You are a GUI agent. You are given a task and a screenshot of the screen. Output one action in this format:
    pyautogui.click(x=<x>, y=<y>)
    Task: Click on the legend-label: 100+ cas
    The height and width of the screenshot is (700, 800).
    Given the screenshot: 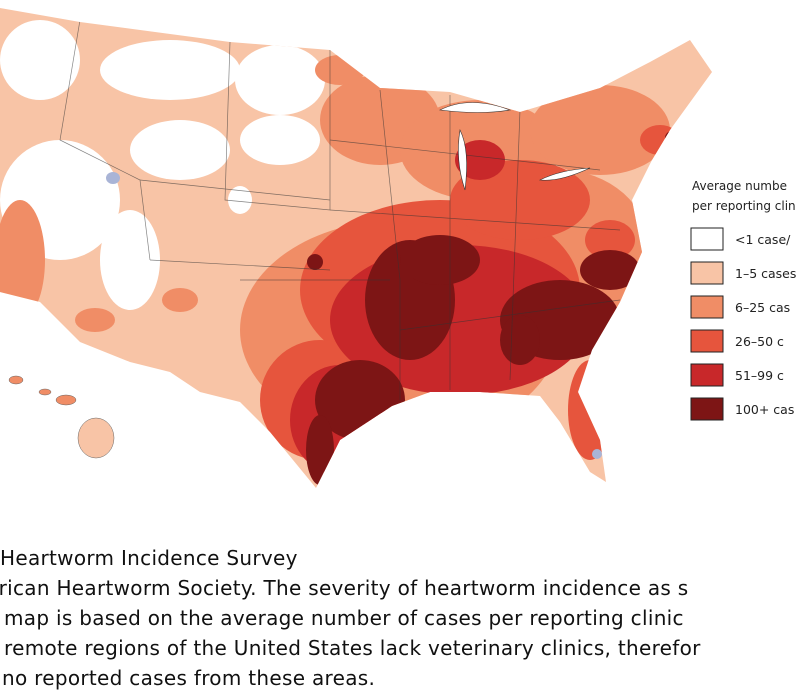 What is the action you would take?
    pyautogui.click(x=764, y=409)
    